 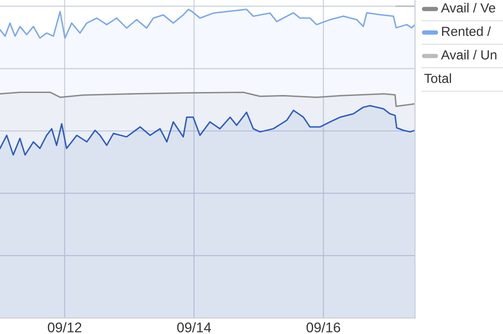 What do you see at coordinates (466, 31) in the screenshot?
I see `legend-label: Rented /` at bounding box center [466, 31].